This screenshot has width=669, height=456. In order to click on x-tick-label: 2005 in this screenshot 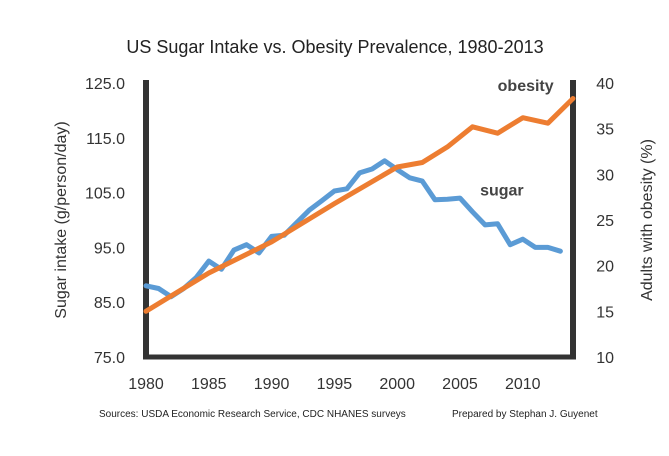, I will do `click(460, 384)`.